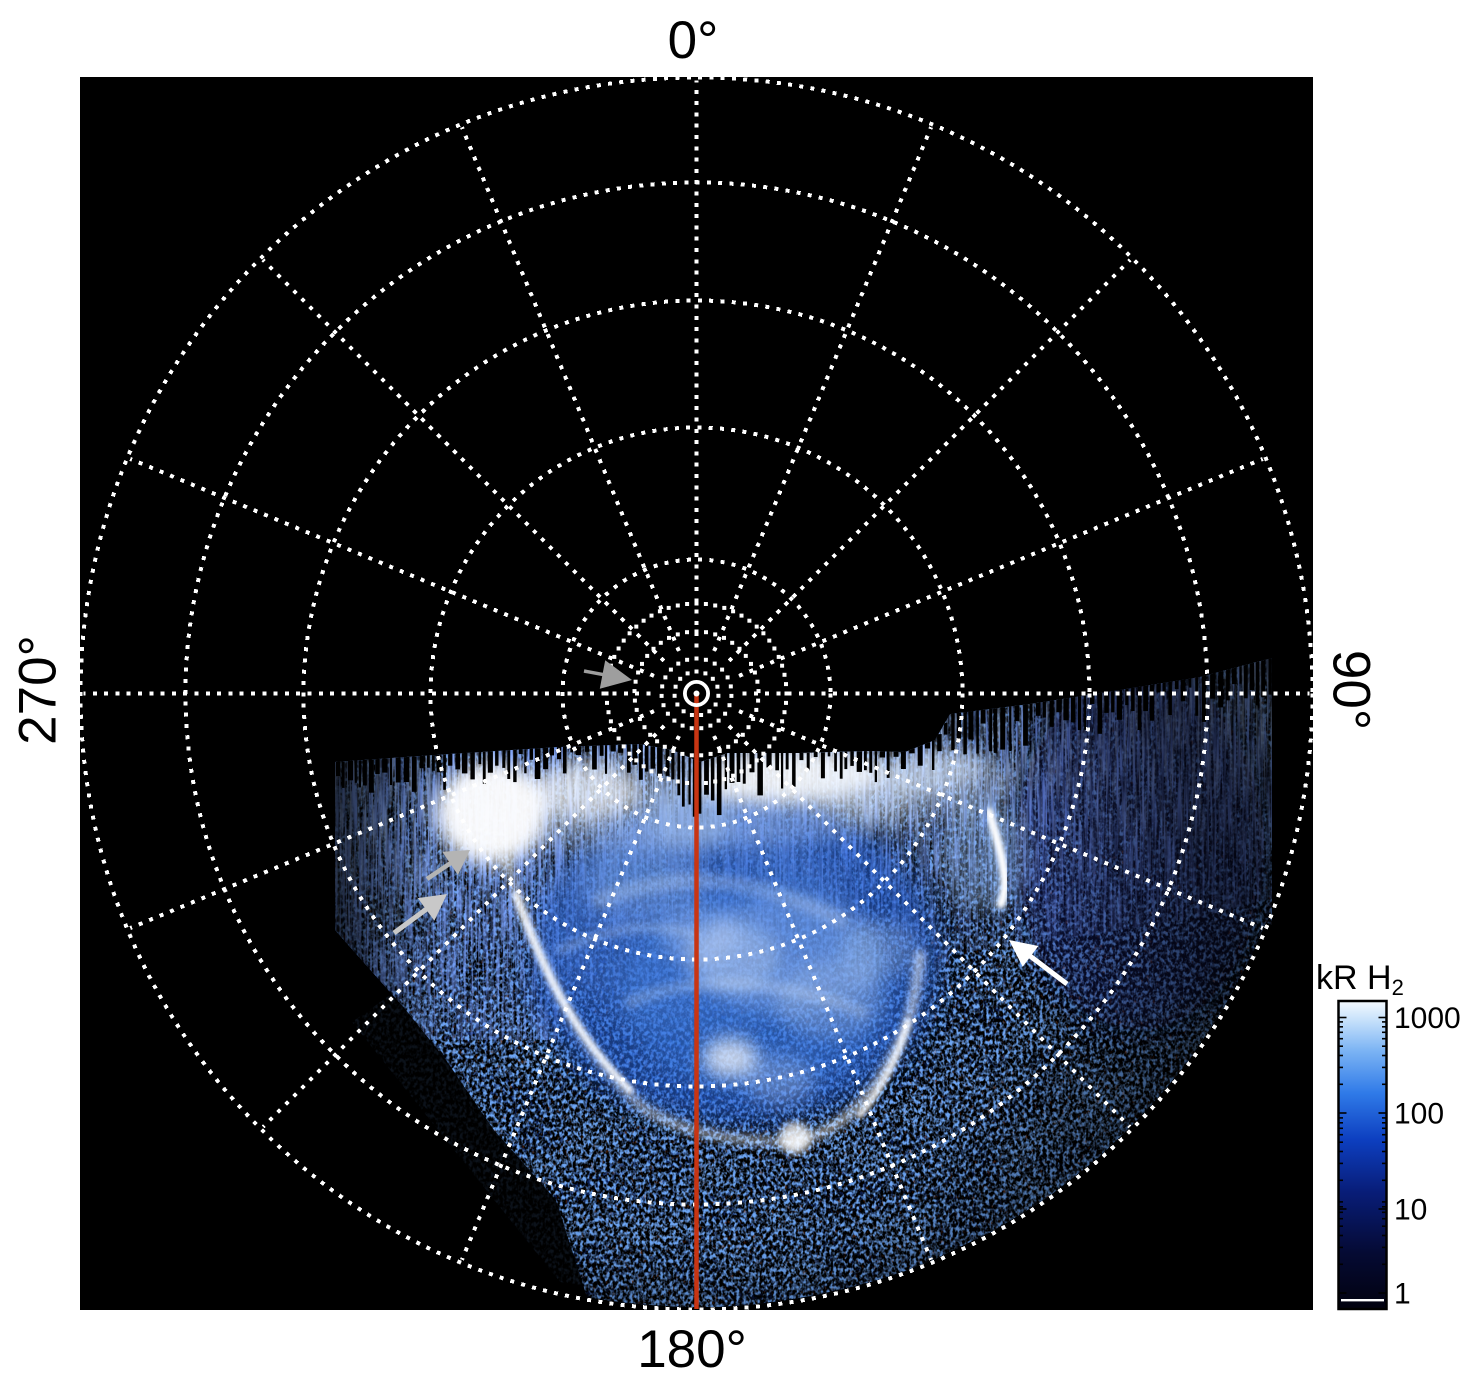 This screenshot has width=1481, height=1386. Describe the element at coordinates (1360, 979) in the screenshot. I see `svg-text: kR H2` at that location.